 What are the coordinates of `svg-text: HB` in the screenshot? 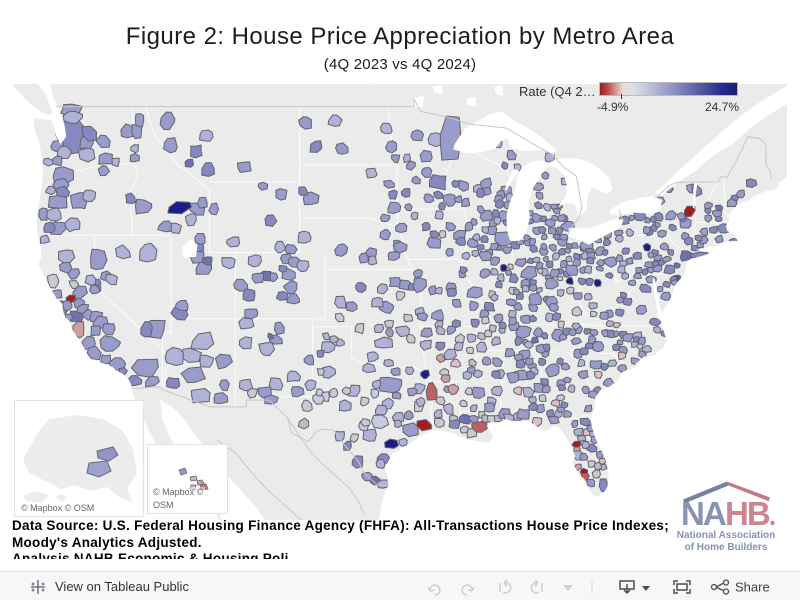 It's located at (747, 513).